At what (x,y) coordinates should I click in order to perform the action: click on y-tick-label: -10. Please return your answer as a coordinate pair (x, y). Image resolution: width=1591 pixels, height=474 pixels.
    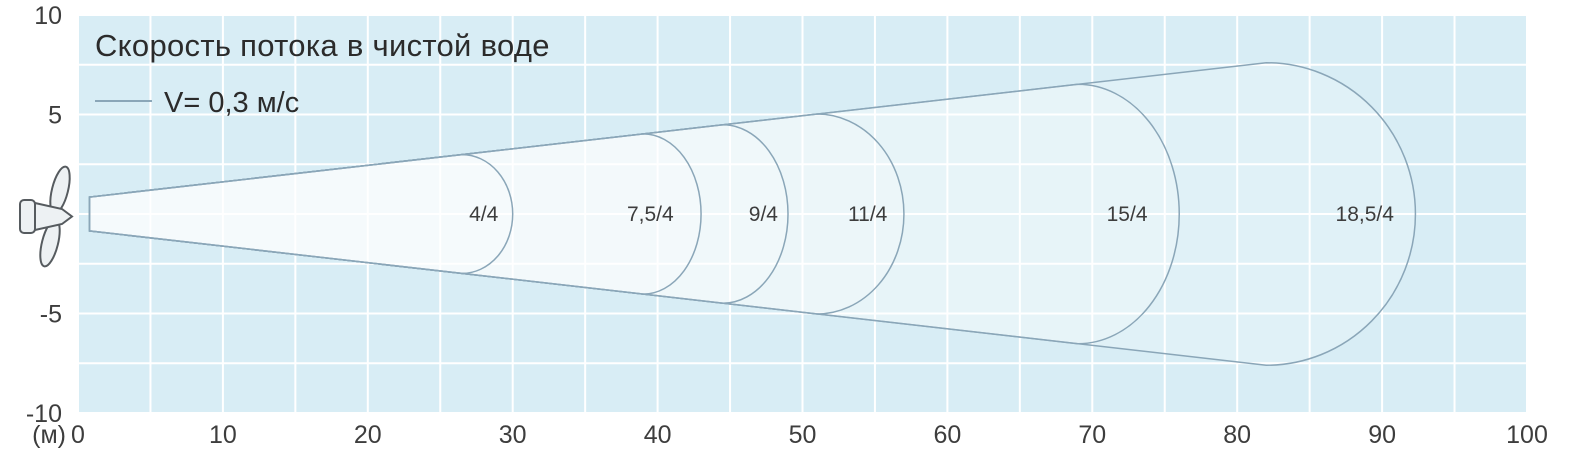
    Looking at the image, I should click on (44, 414).